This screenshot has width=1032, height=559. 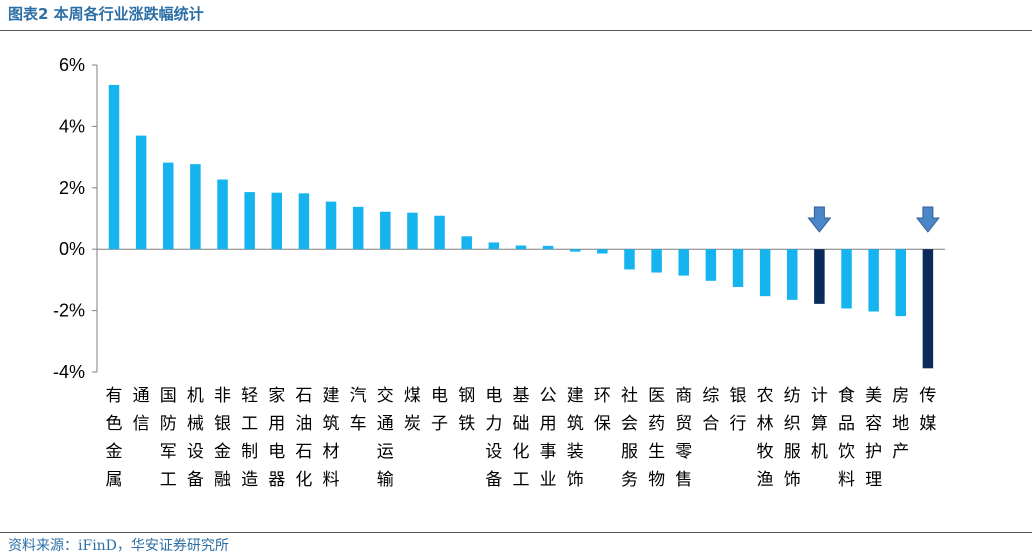 I want to click on bar-电力设备, so click(x=494, y=246).